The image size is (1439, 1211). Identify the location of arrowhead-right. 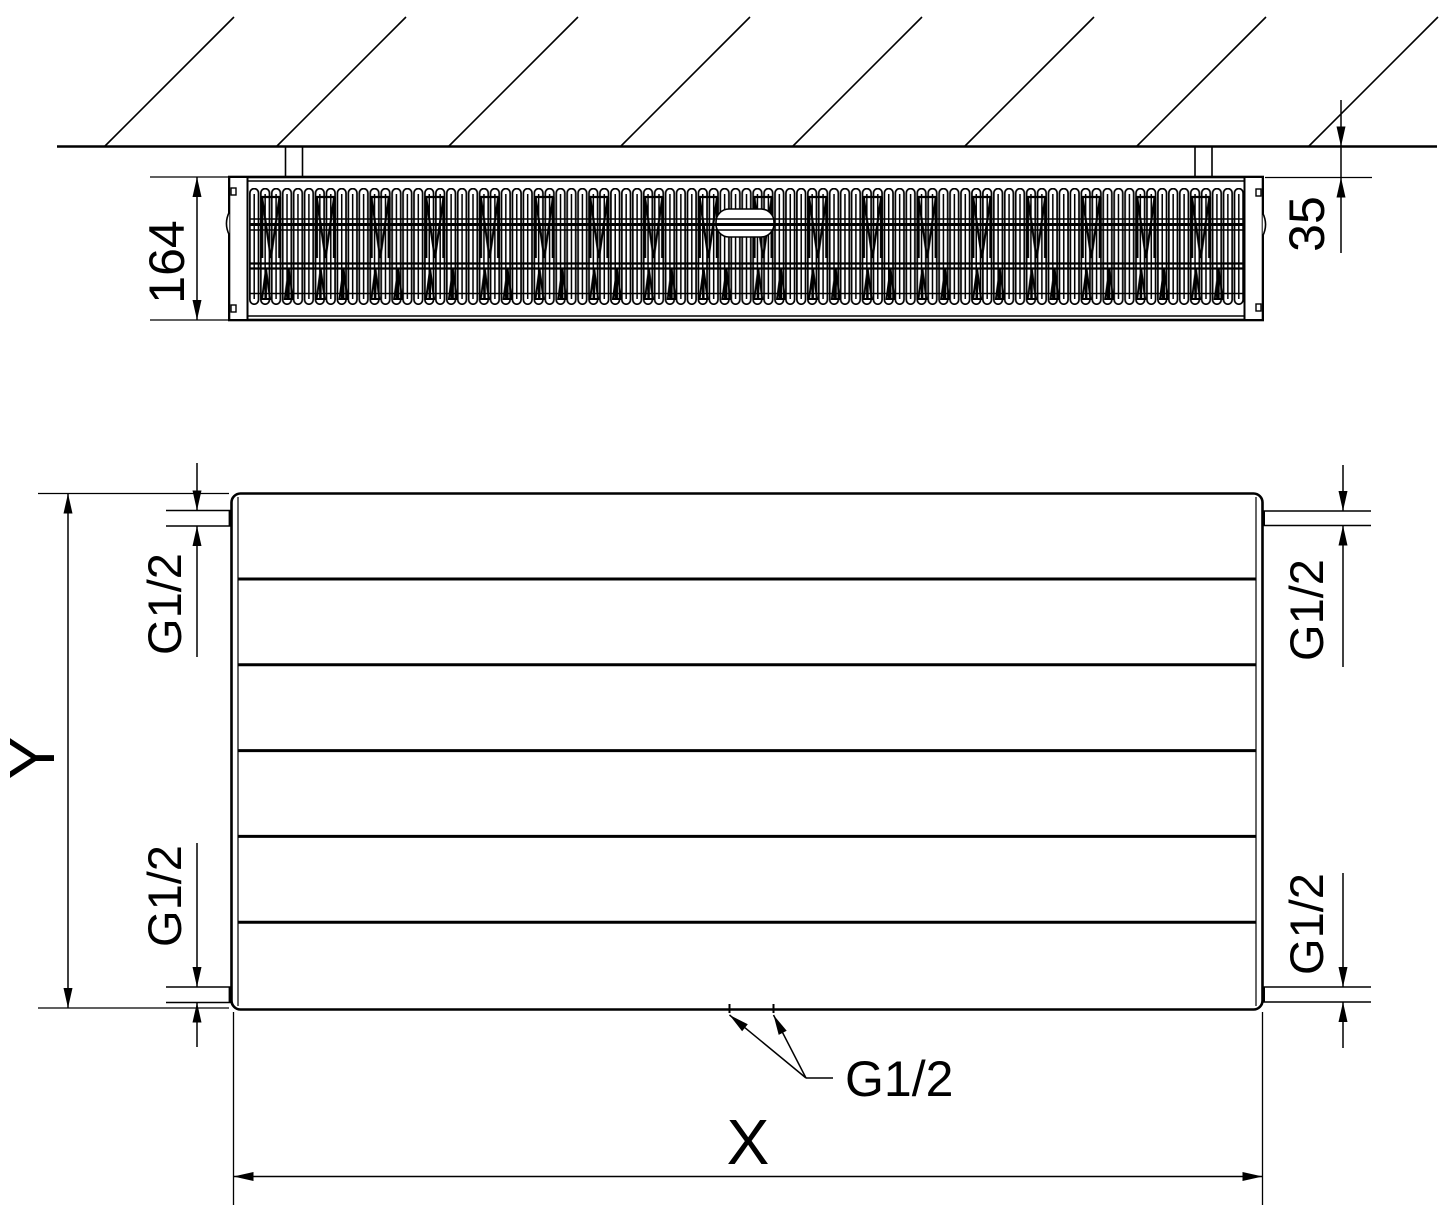
(1252, 1176).